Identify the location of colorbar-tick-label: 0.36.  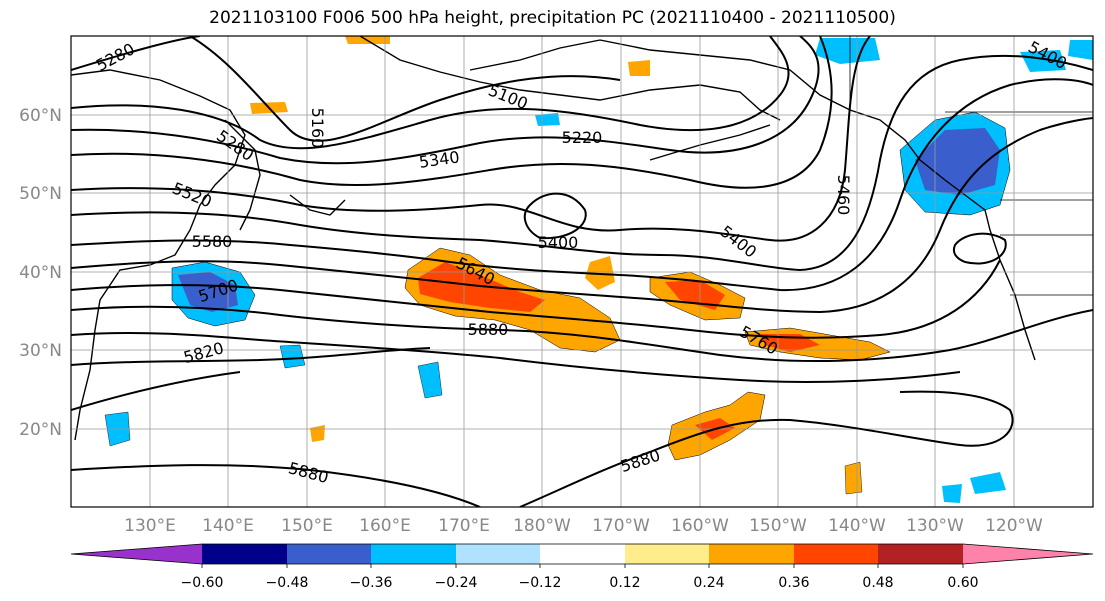
(793, 583).